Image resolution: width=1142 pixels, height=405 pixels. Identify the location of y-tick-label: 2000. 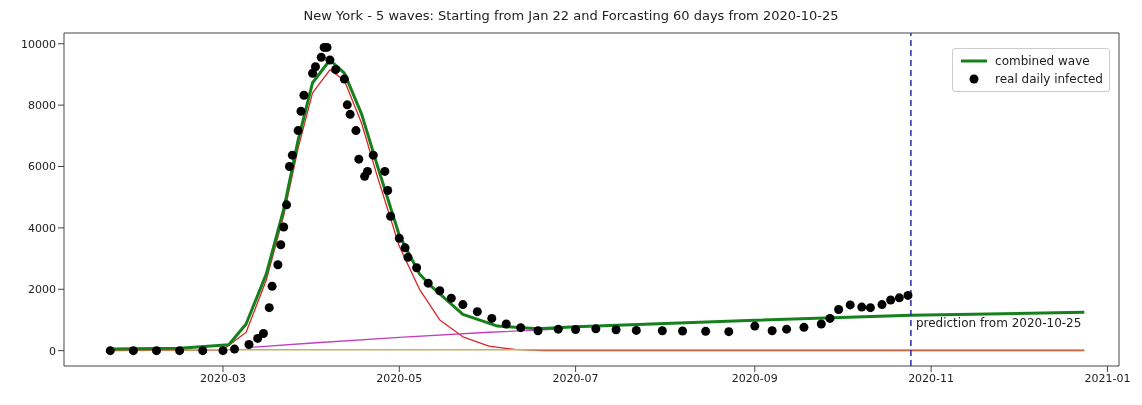
(42, 290).